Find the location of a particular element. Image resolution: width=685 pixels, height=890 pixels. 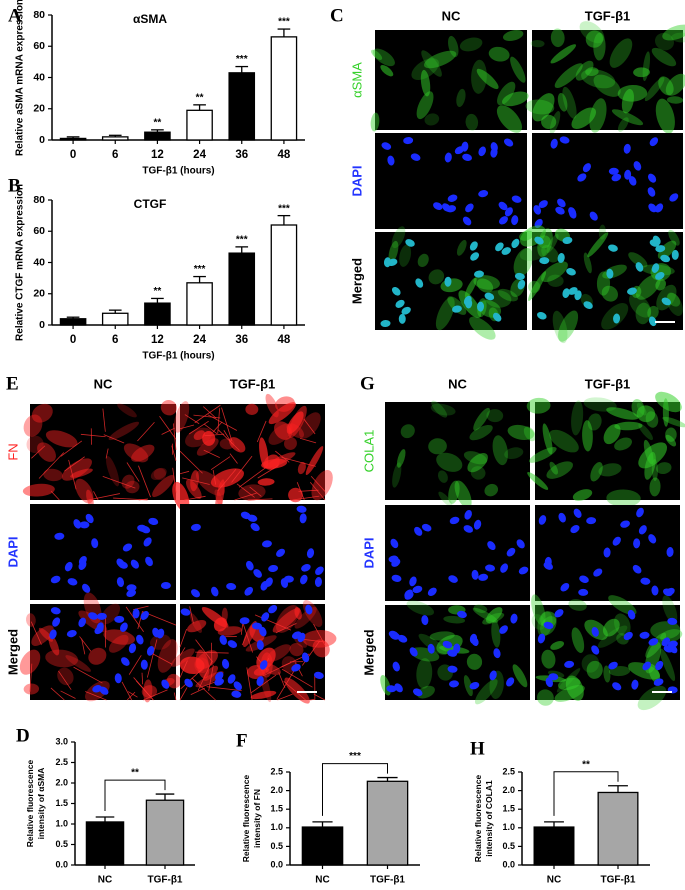

y-axis-label: intensity of COLA1 is located at coordinates (489, 818).